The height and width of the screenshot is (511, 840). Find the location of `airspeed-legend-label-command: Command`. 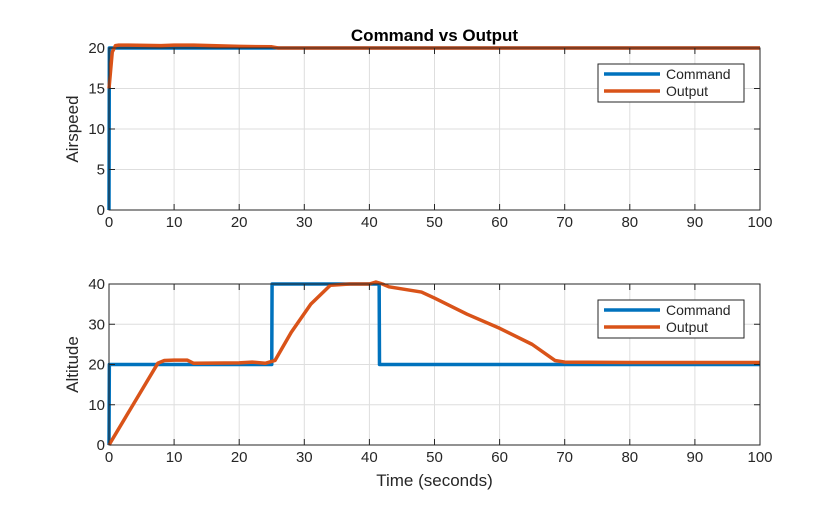

airspeed-legend-label-command: Command is located at coordinates (698, 74).